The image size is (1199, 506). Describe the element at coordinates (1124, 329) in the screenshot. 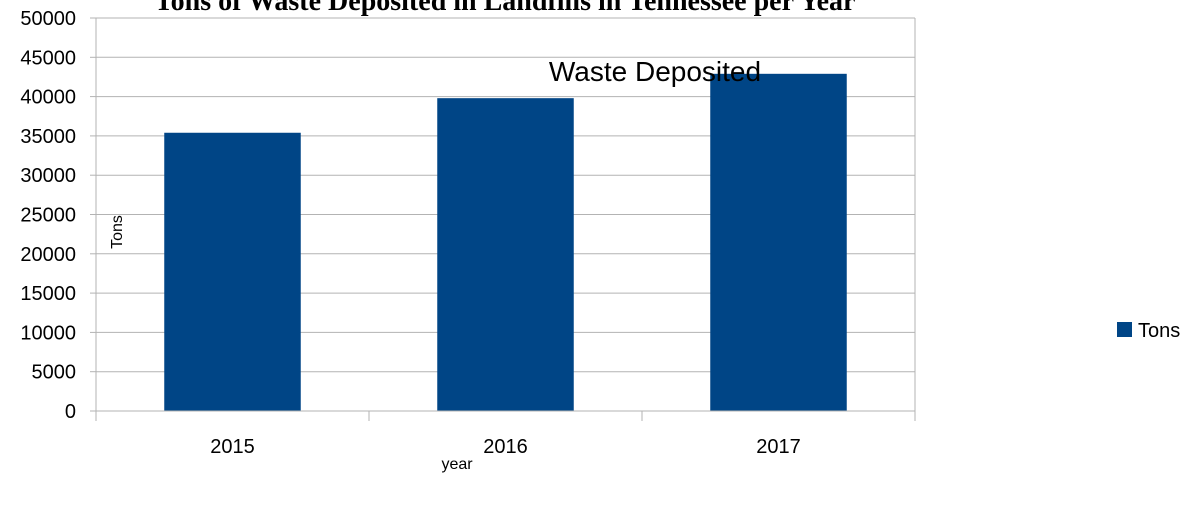

I see `legend-swatch-tons` at that location.